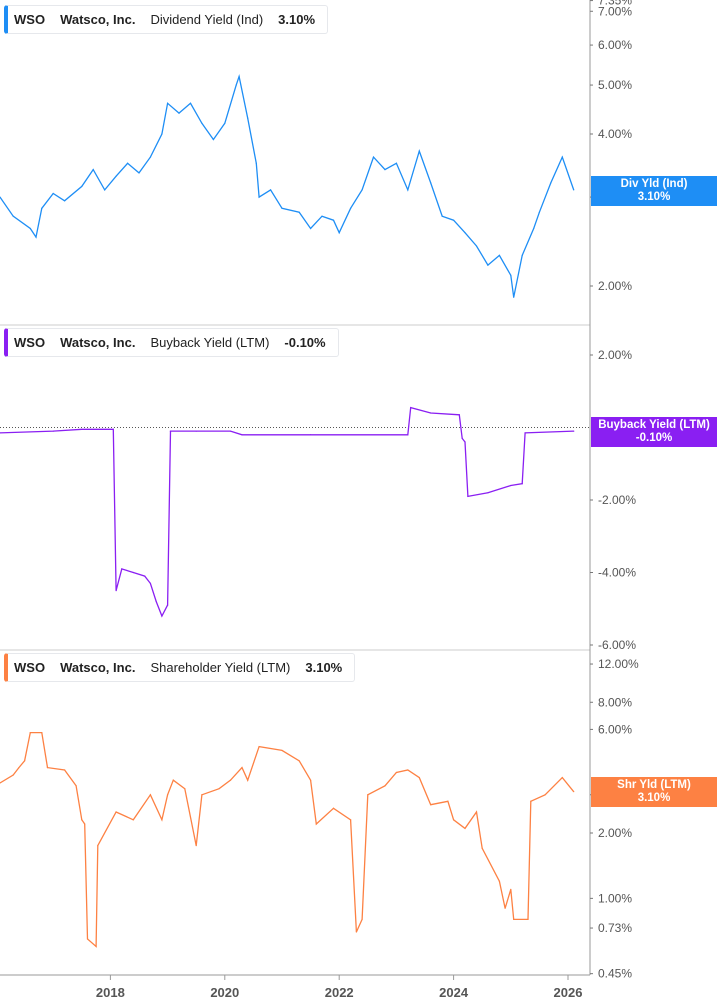 Image resolution: width=717 pixels, height=1005 pixels. I want to click on x-tick-label: 2022, so click(339, 992).